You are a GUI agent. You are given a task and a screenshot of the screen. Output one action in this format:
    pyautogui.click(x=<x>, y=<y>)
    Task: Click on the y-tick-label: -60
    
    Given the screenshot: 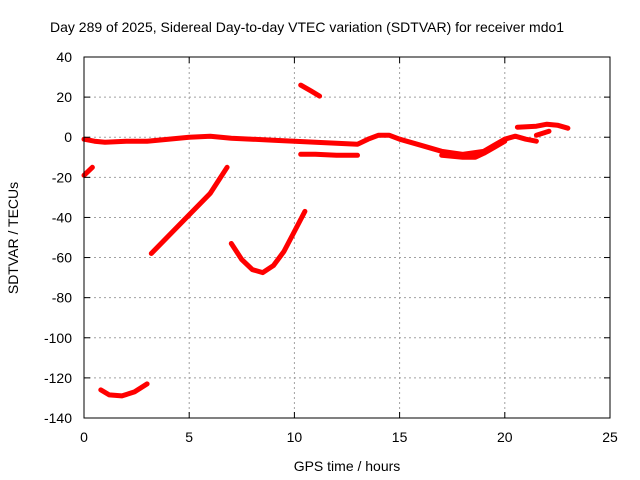 What is the action you would take?
    pyautogui.click(x=62, y=258)
    